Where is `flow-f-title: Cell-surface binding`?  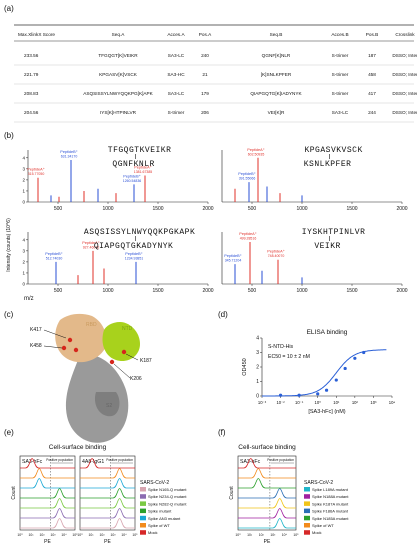 flow-f-title: Cell-surface binding is located at coordinates (267, 447).